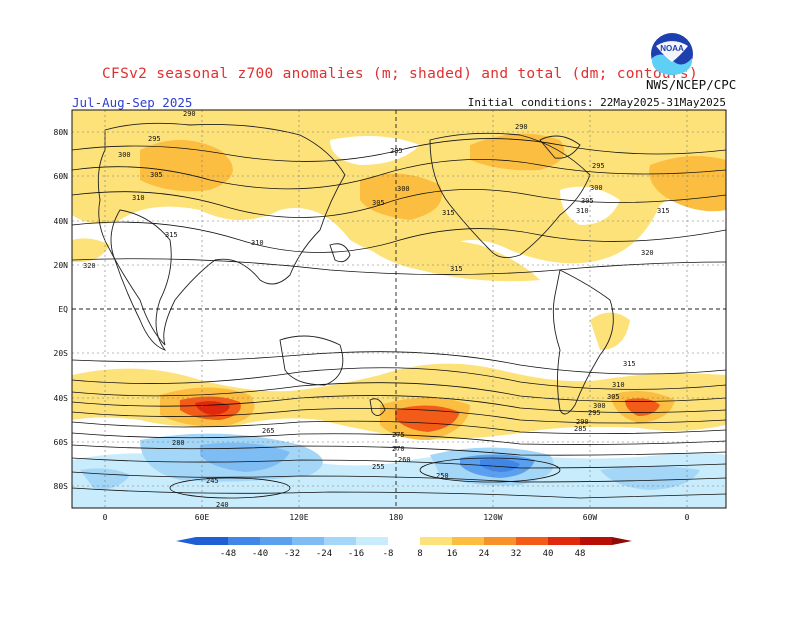  Describe the element at coordinates (212, 481) in the screenshot. I see `contour-label: 245` at that location.